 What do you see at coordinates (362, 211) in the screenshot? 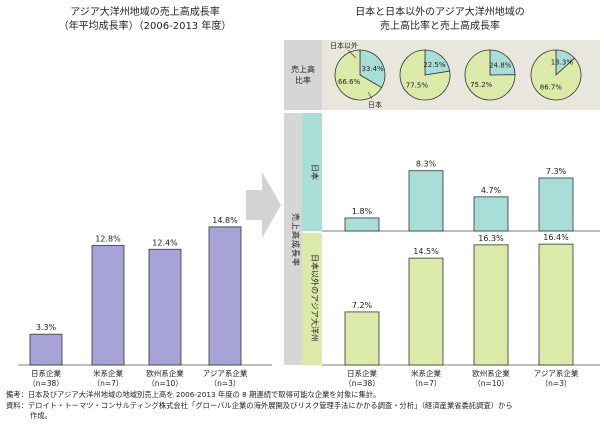
I see `japan-value-label-0: 1.8%` at bounding box center [362, 211].